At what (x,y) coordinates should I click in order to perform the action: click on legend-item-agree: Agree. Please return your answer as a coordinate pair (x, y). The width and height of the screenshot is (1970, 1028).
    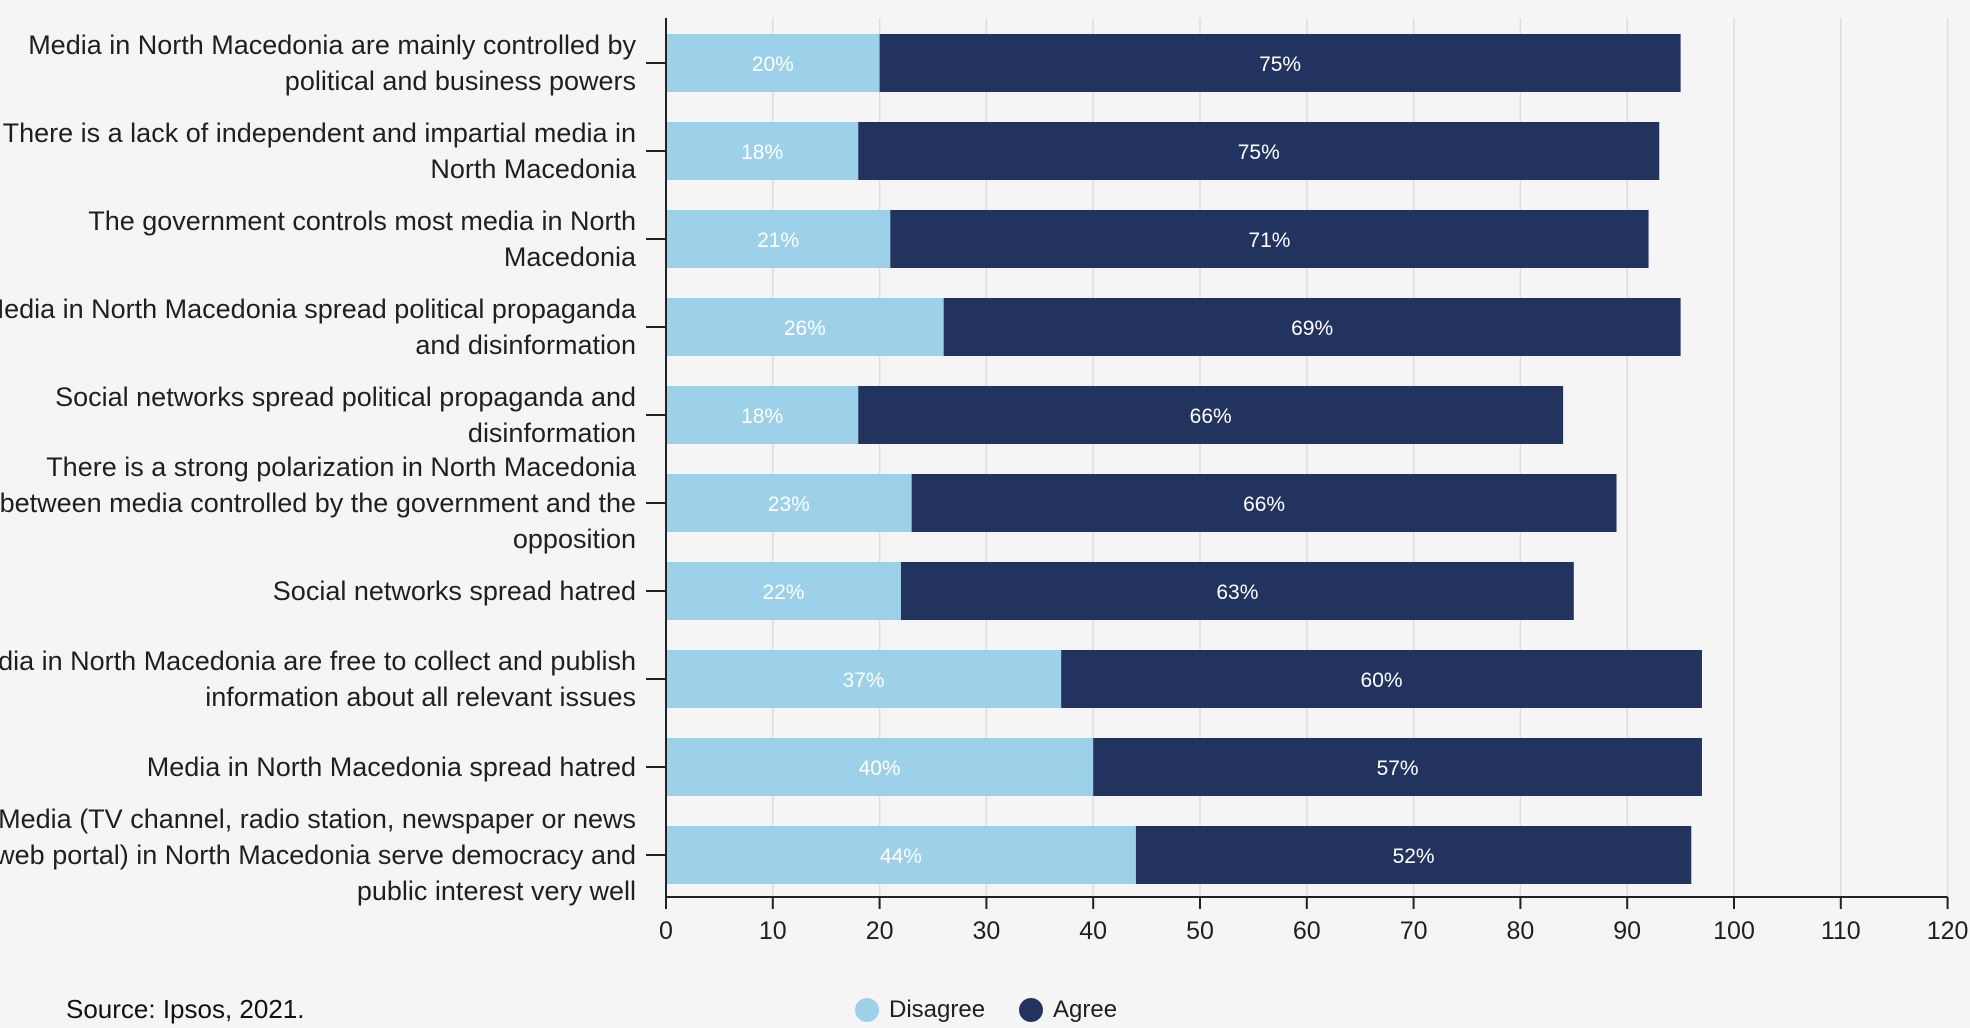
    Looking at the image, I should click on (1068, 1010).